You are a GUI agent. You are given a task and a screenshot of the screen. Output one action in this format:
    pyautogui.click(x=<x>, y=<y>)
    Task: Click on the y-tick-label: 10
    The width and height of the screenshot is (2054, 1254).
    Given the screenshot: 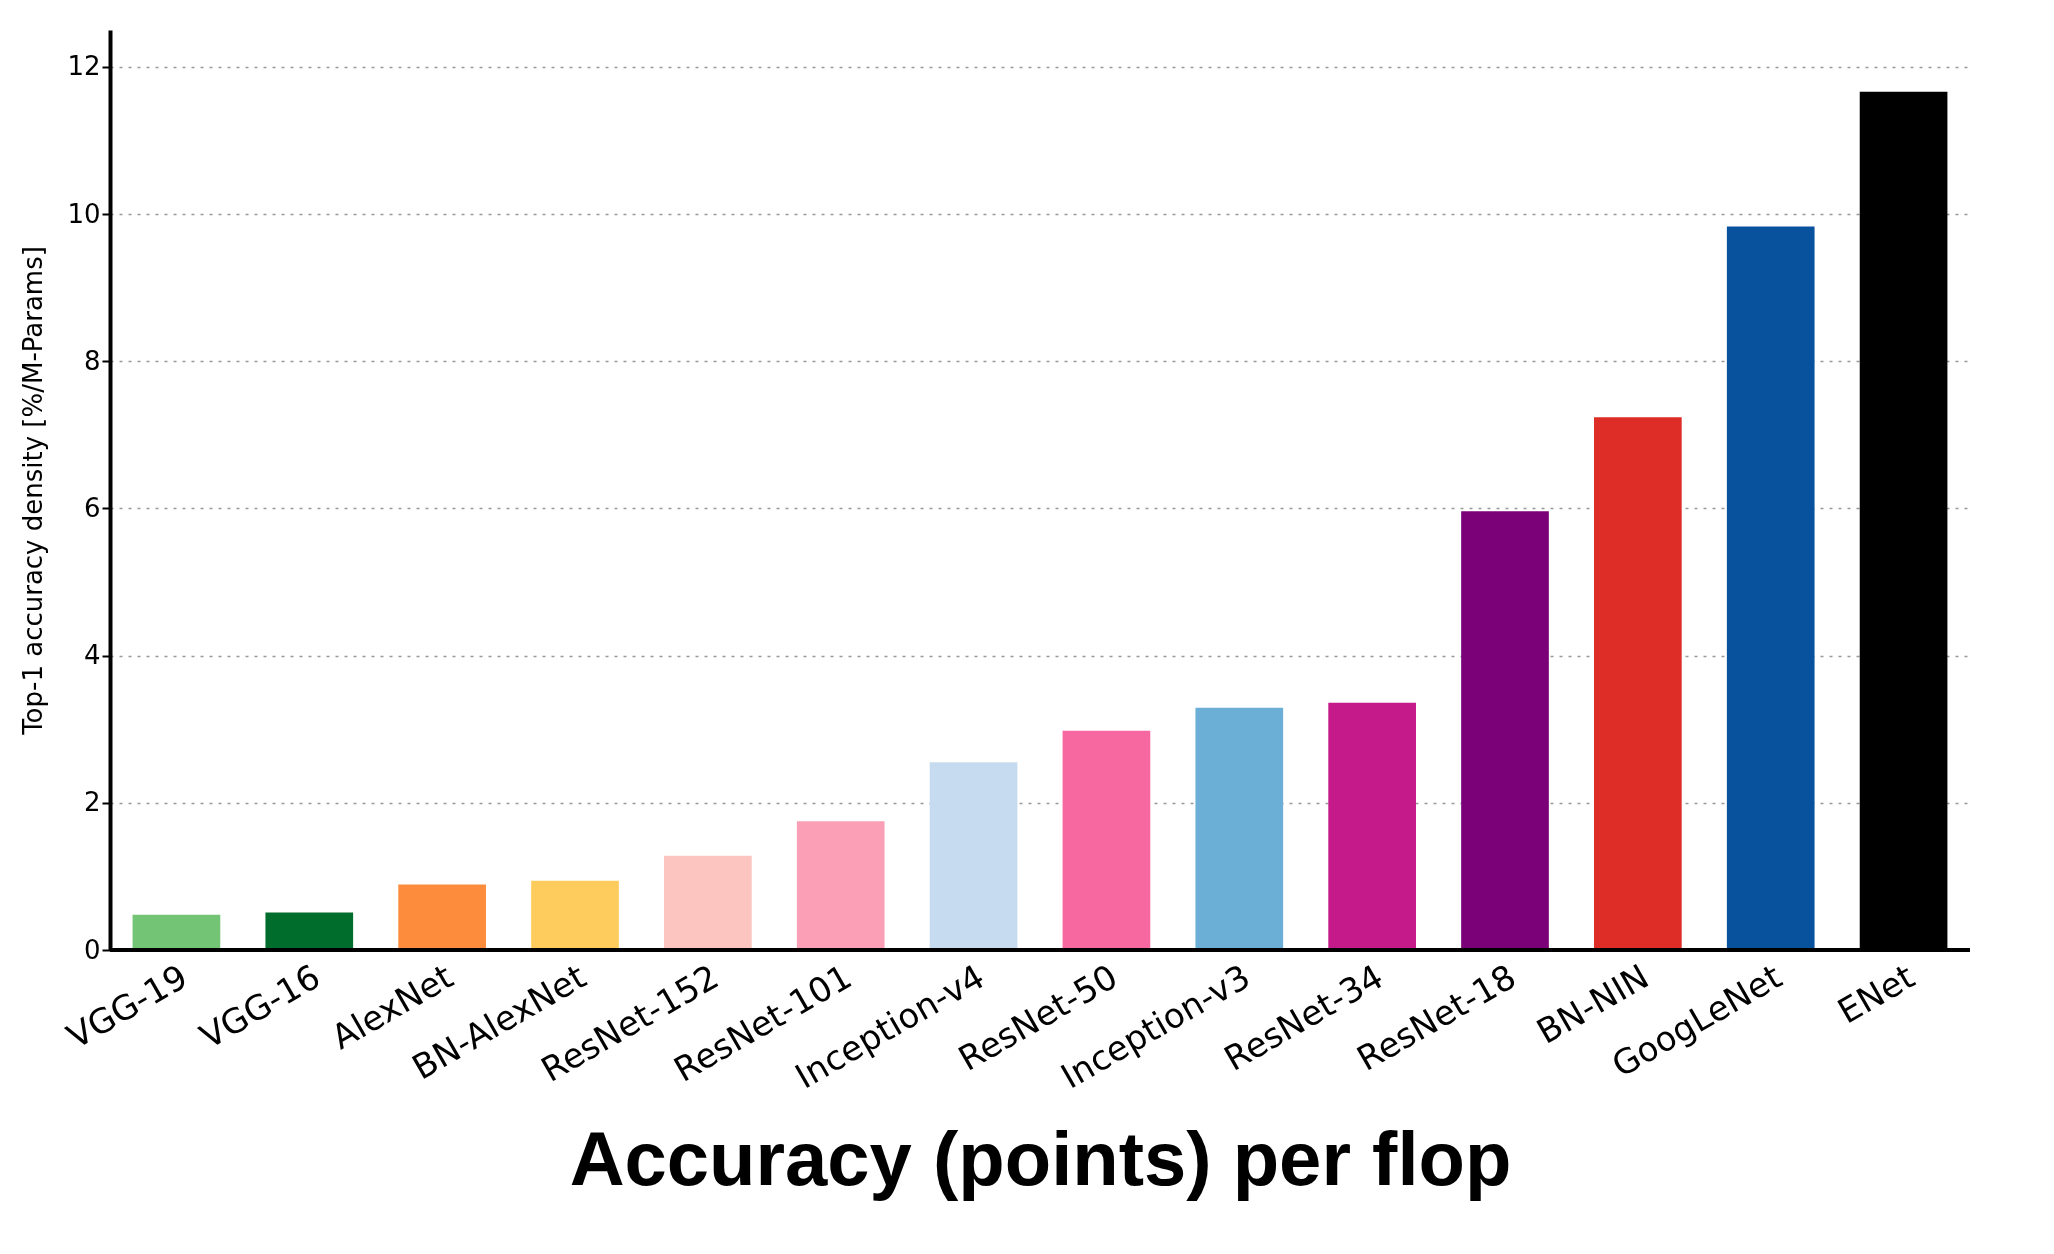 What is the action you would take?
    pyautogui.click(x=84, y=213)
    